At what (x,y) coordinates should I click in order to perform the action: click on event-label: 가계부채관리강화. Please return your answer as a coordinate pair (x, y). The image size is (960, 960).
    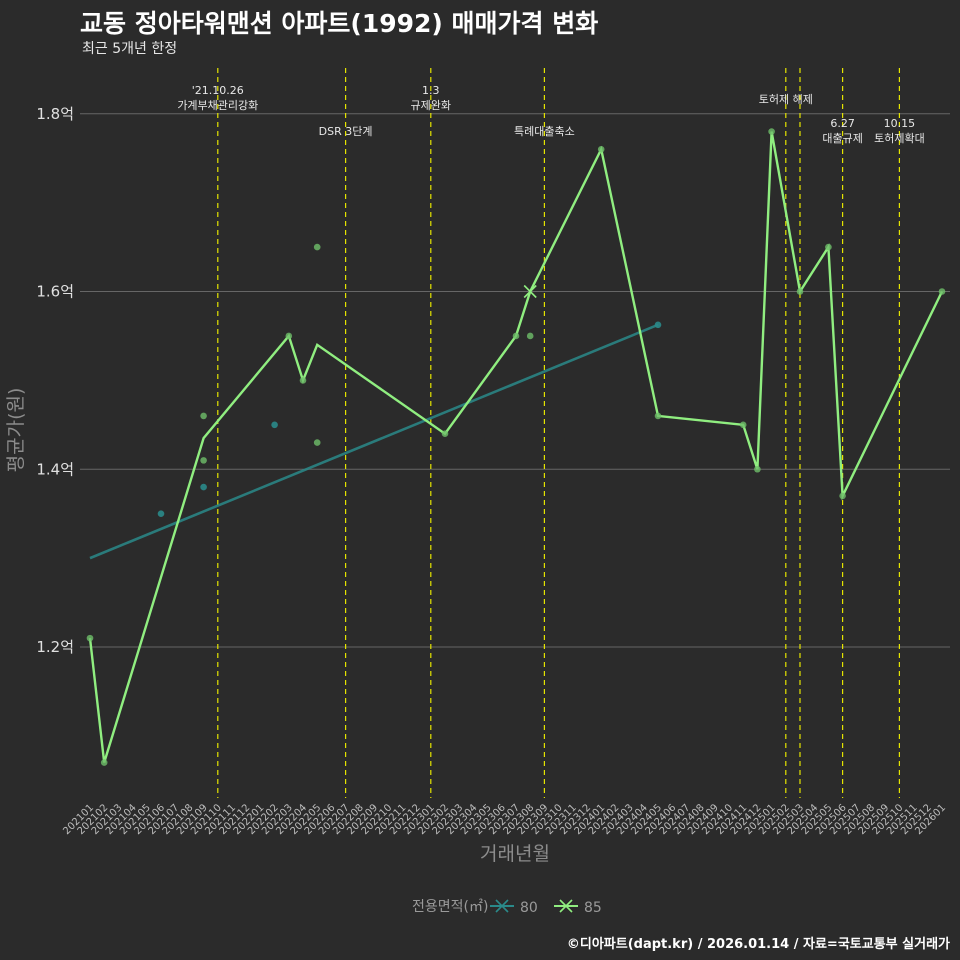
    Looking at the image, I should click on (217, 105).